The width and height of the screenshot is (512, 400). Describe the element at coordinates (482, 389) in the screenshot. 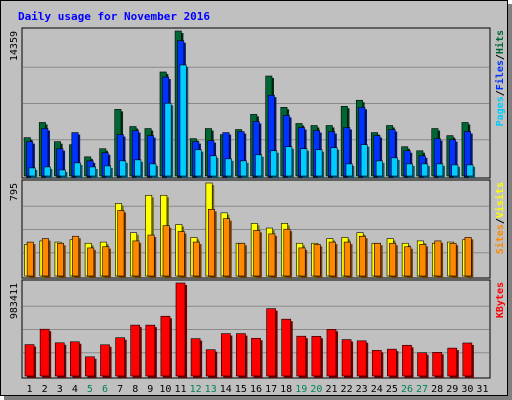

I see `day-label-31: 31` at that location.